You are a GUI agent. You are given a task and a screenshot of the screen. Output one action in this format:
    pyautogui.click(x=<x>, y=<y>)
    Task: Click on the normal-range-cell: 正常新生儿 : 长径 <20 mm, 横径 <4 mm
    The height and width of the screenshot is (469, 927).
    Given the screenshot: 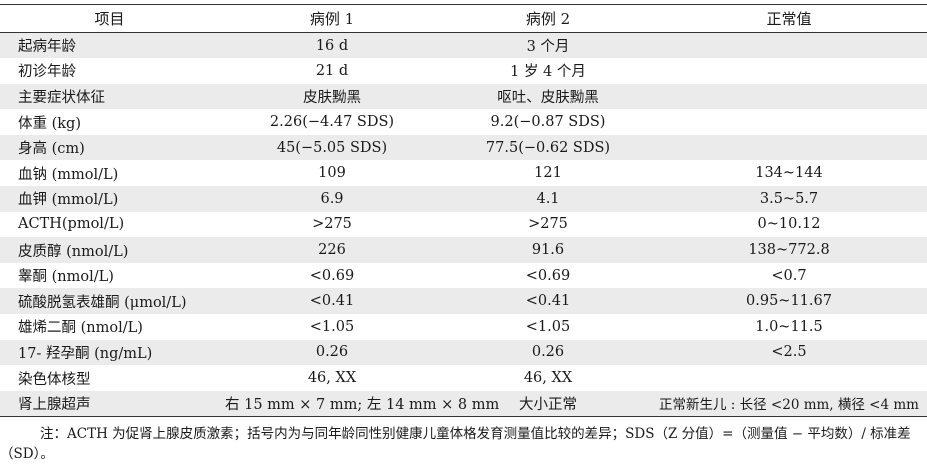 What is the action you would take?
    pyautogui.click(x=789, y=403)
    